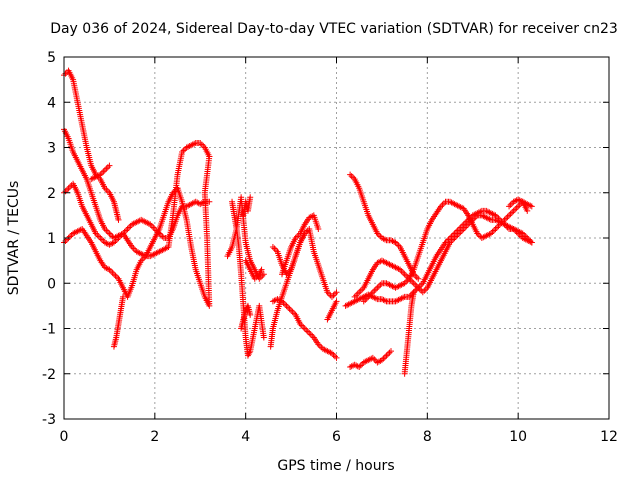 The width and height of the screenshot is (640, 480). What do you see at coordinates (49, 330) in the screenshot?
I see `y-tick-label: -1` at bounding box center [49, 330].